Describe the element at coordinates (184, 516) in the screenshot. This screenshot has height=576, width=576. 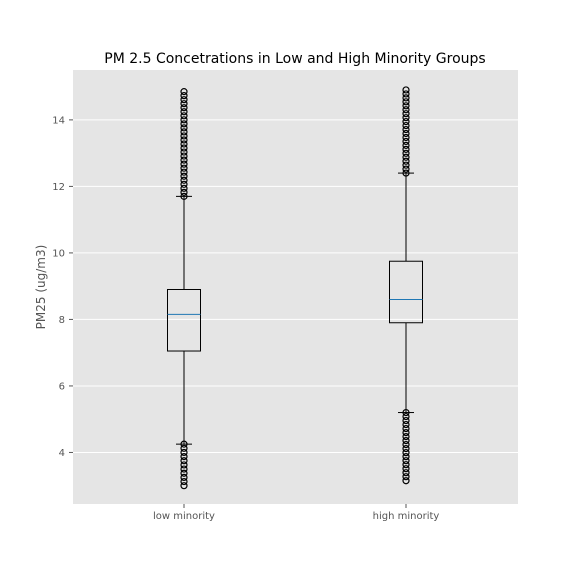
I see `x-tick-label: low minority` at that location.